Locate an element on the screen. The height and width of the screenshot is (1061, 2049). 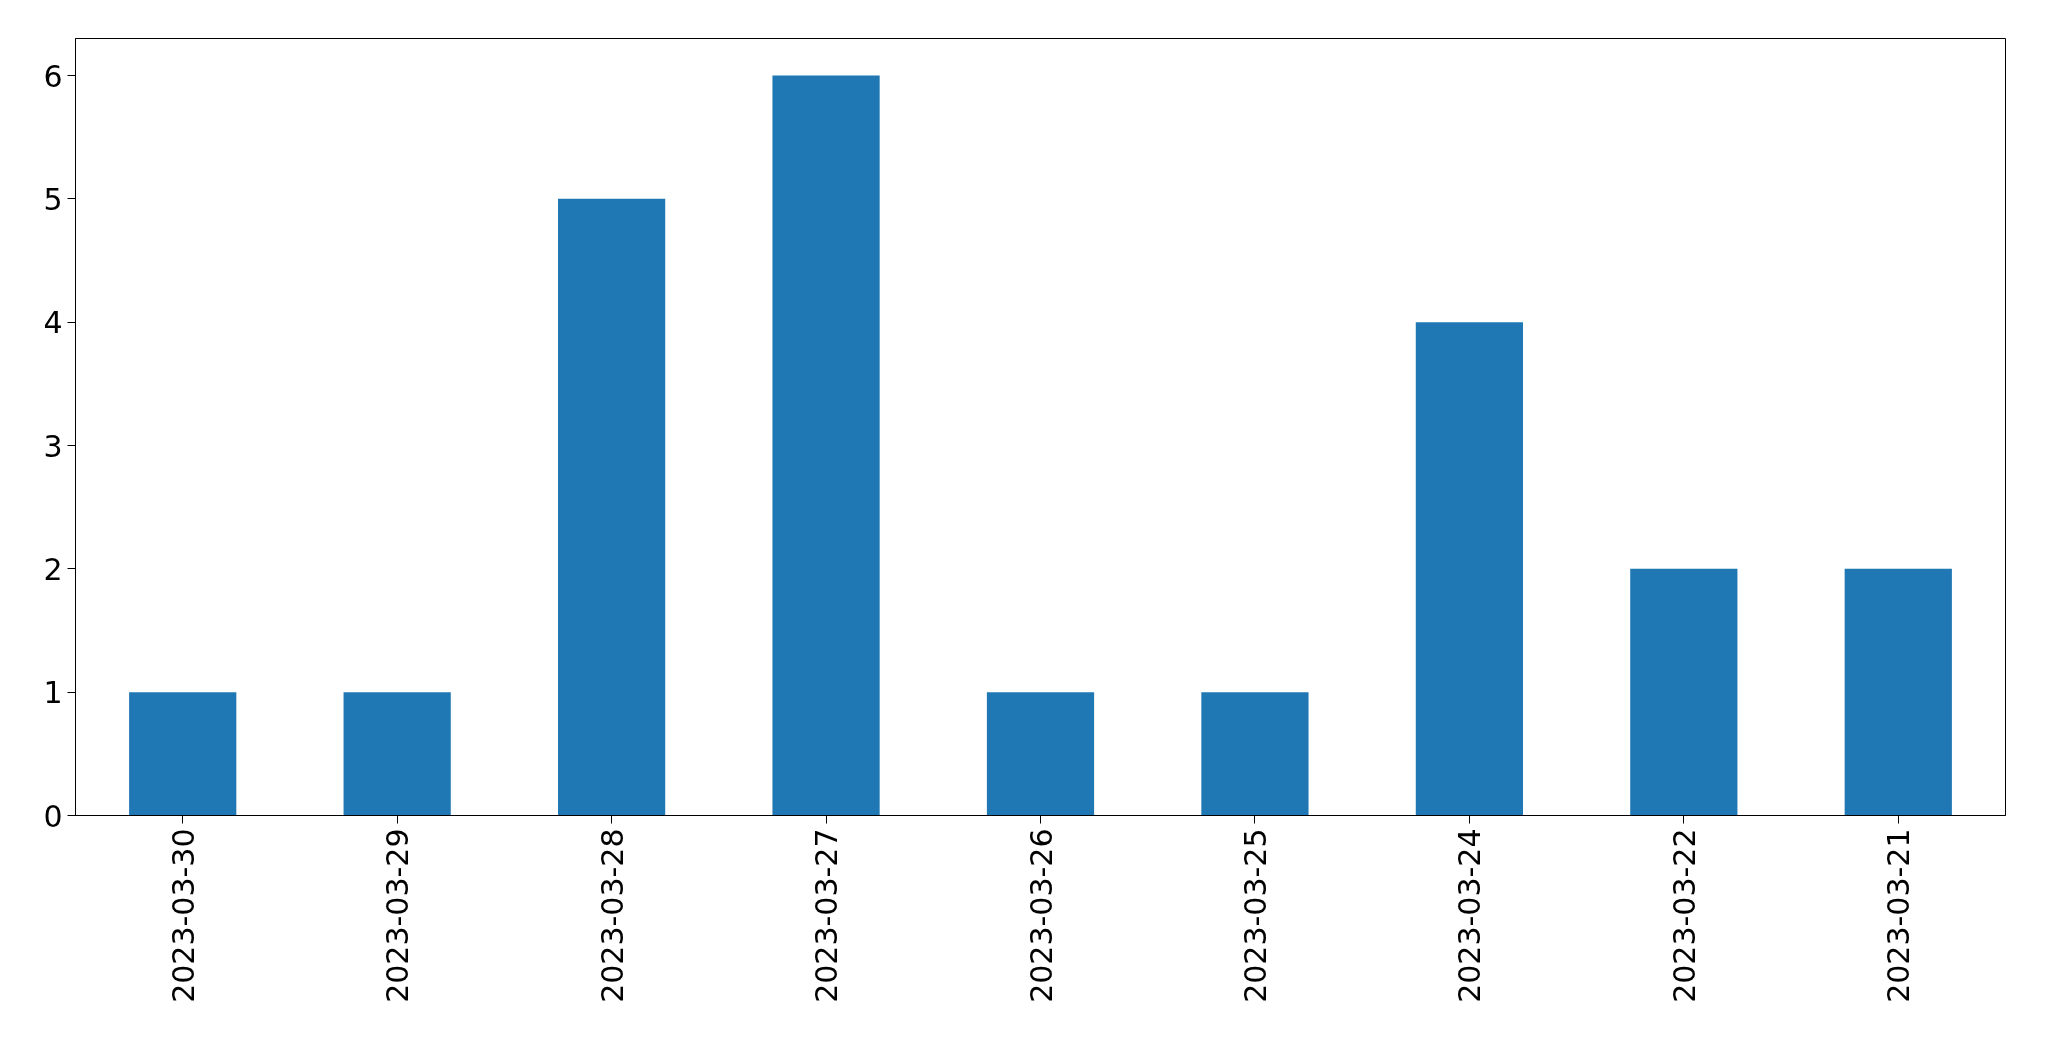
y-tick-label: 5 is located at coordinates (53, 199).